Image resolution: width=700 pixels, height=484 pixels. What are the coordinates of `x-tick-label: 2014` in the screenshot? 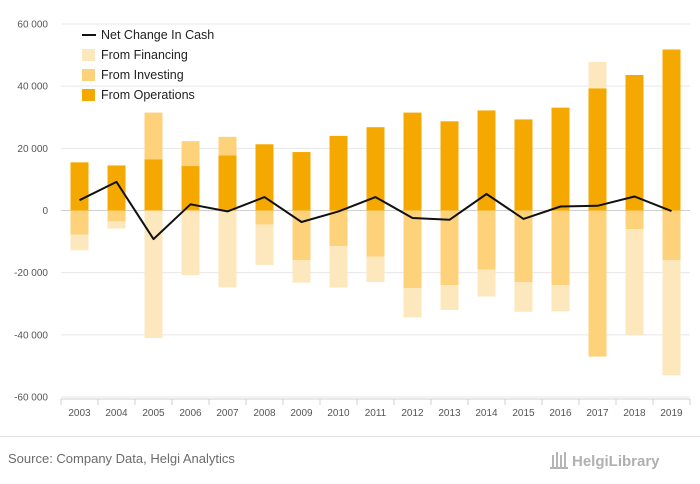 It's located at (486, 413).